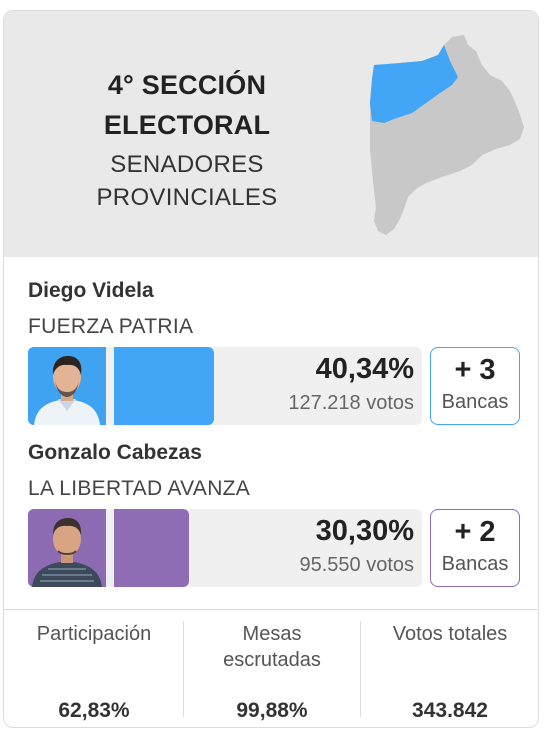 The height and width of the screenshot is (741, 544). I want to click on bancas-badge: + 2 Bancas, so click(475, 548).